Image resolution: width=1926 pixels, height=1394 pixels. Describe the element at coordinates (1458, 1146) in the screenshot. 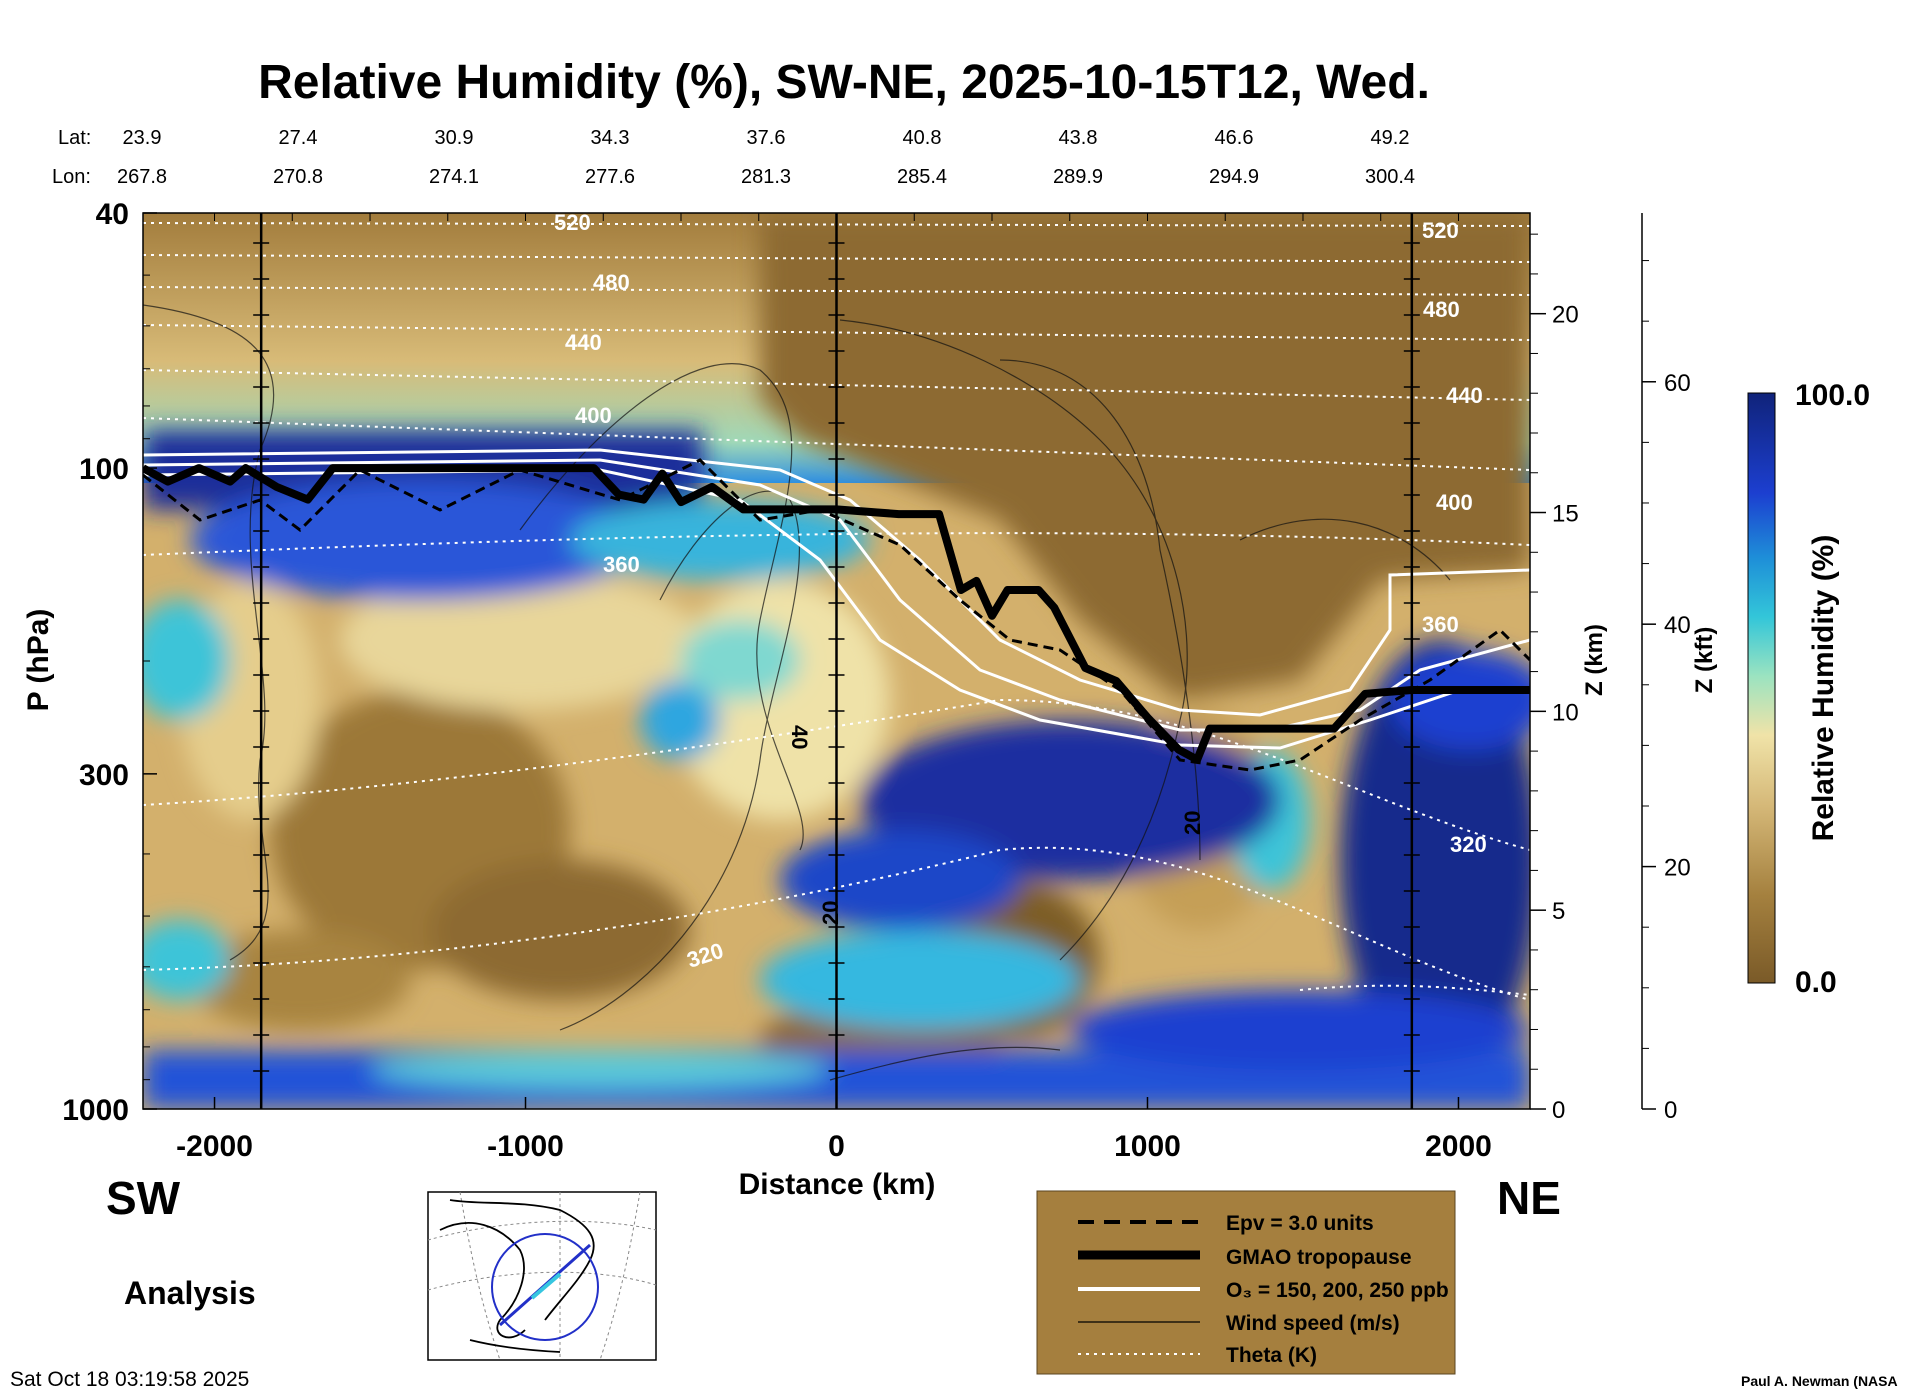

I see `x-tick-label: 2000` at that location.